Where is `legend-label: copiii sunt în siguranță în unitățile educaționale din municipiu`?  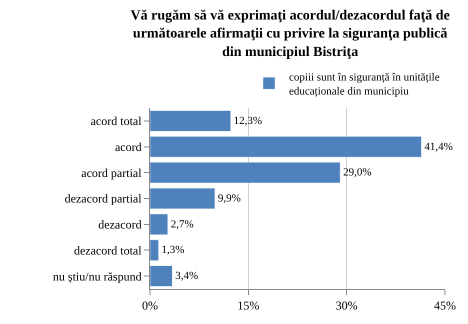
legend-label: copiii sunt în siguranță în unitățile educaționale din municipiu is located at coordinates (364, 84).